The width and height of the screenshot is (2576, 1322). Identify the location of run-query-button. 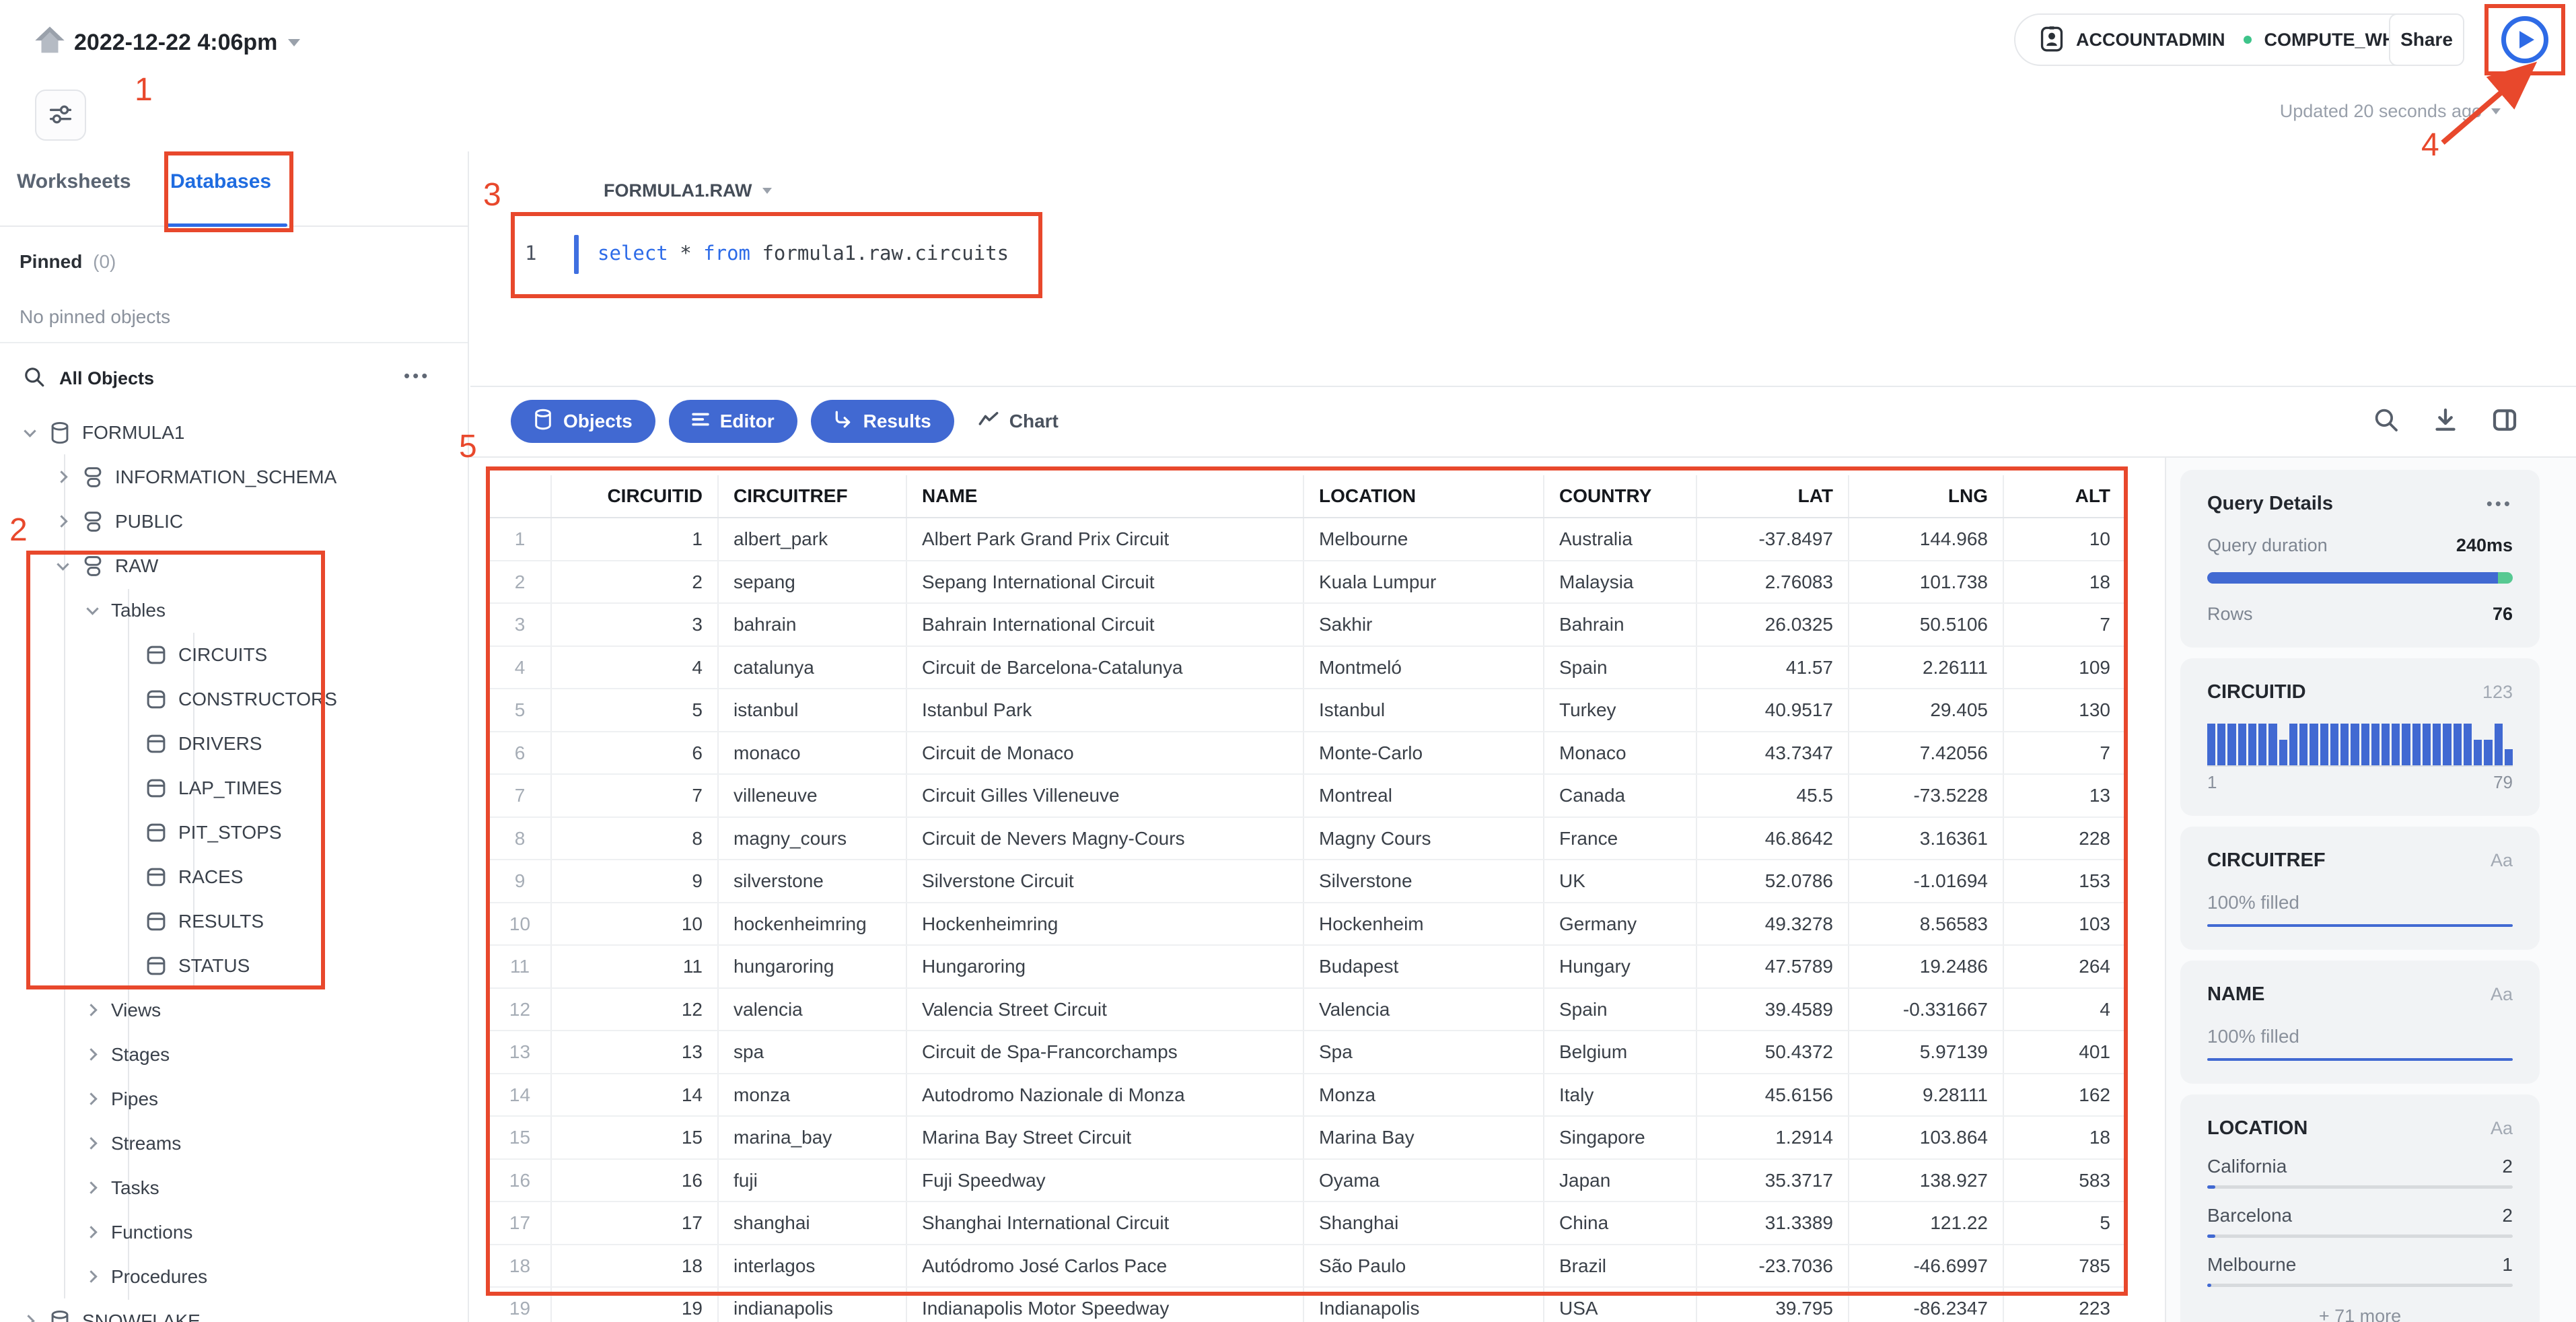
(2524, 39).